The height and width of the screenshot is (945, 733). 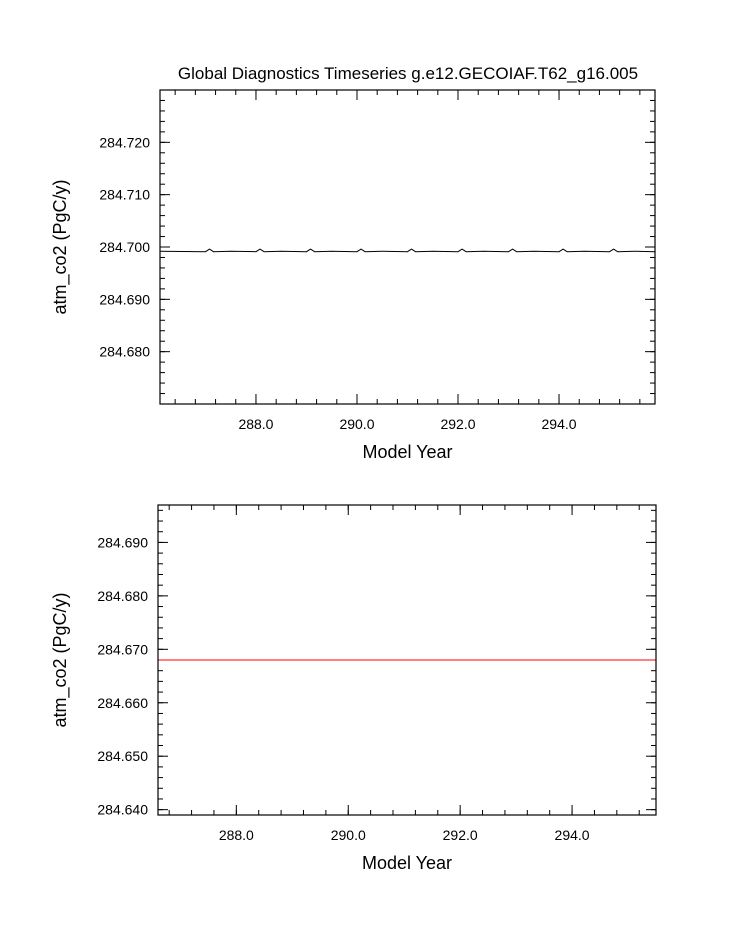 I want to click on y-tick-label: 284.670, so click(x=122, y=649).